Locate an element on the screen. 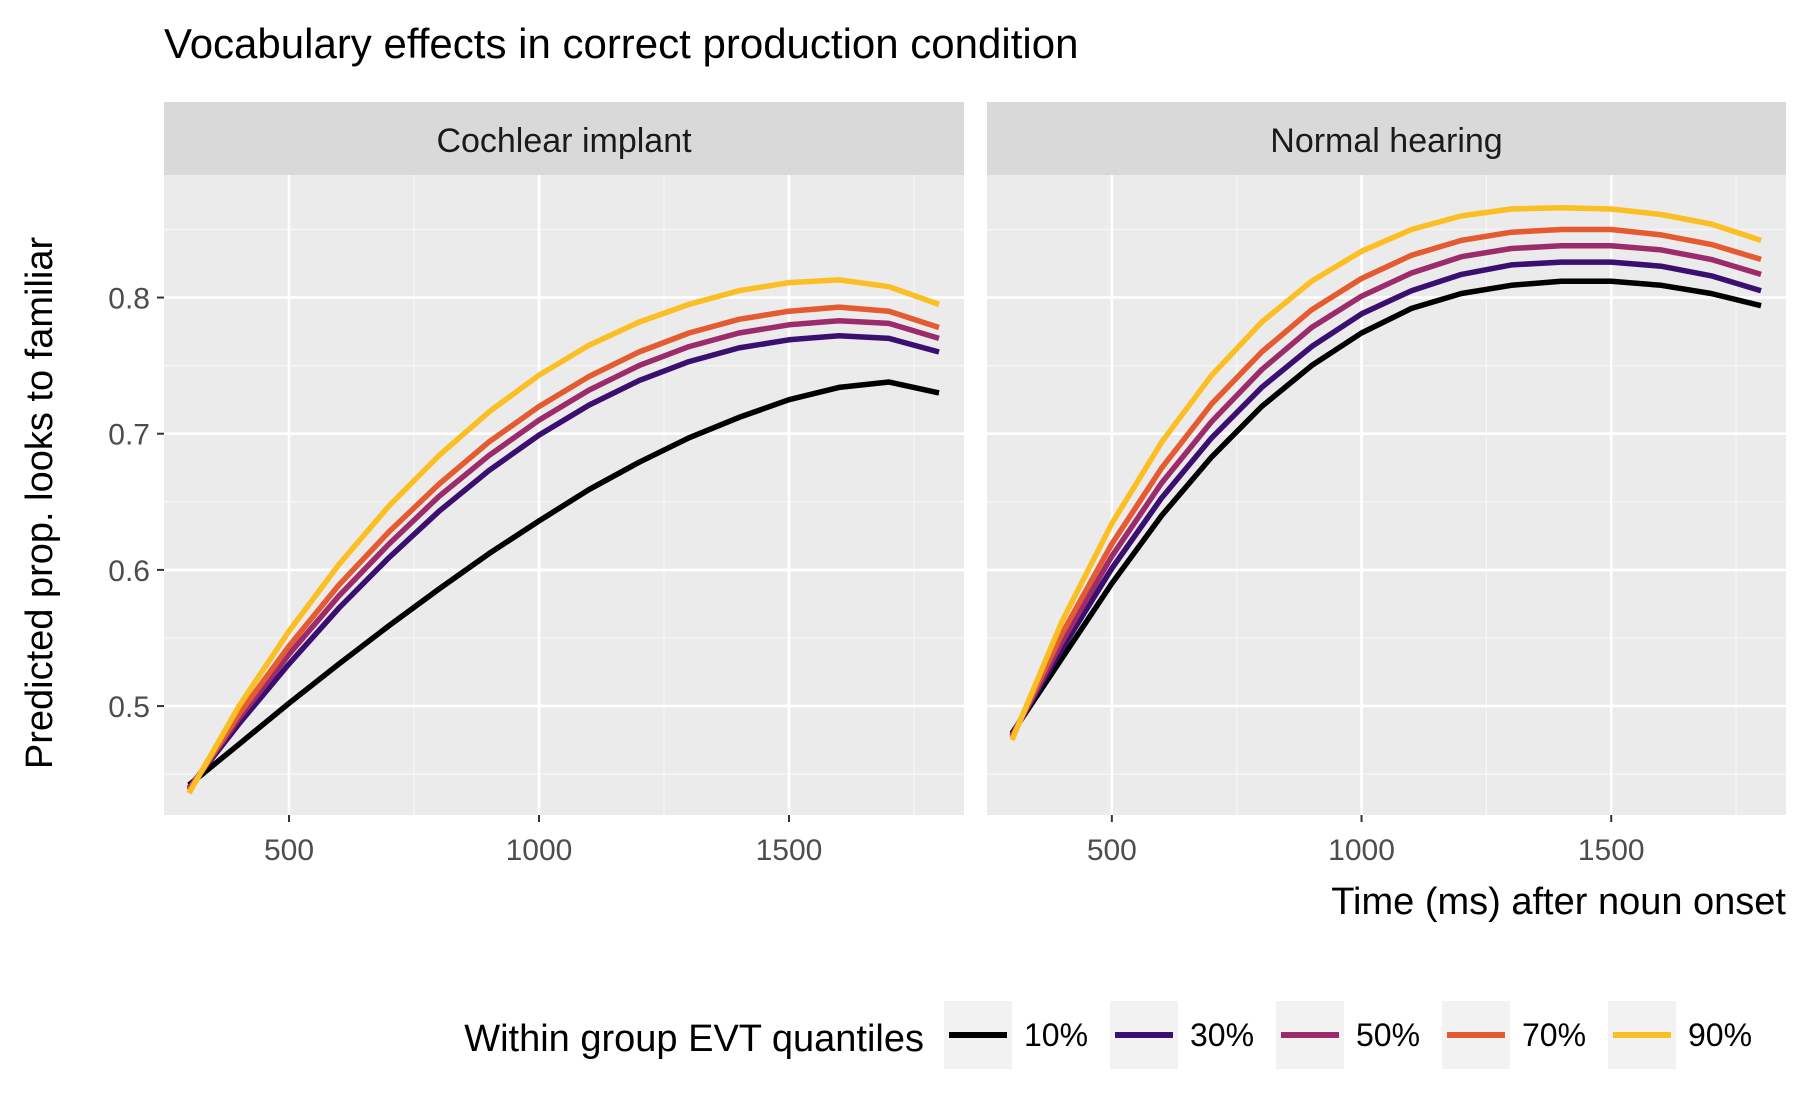 The width and height of the screenshot is (1800, 1112). facet-strip-label: Cochlear implant is located at coordinates (564, 141).